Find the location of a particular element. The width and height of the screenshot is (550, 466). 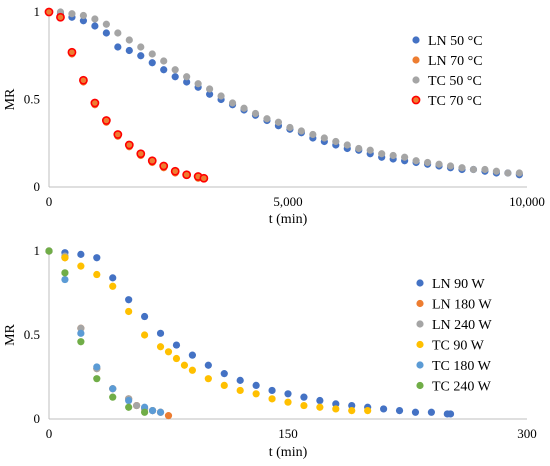

legend-label: TC 240 W is located at coordinates (462, 387).